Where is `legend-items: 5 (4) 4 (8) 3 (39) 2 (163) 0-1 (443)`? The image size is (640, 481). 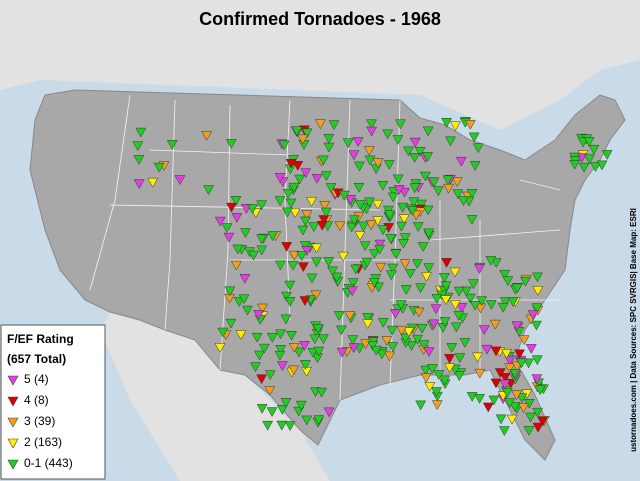 legend-items: 5 (4) 4 (8) 3 (39) 2 (163) 0-1 (443) is located at coordinates (40, 421).